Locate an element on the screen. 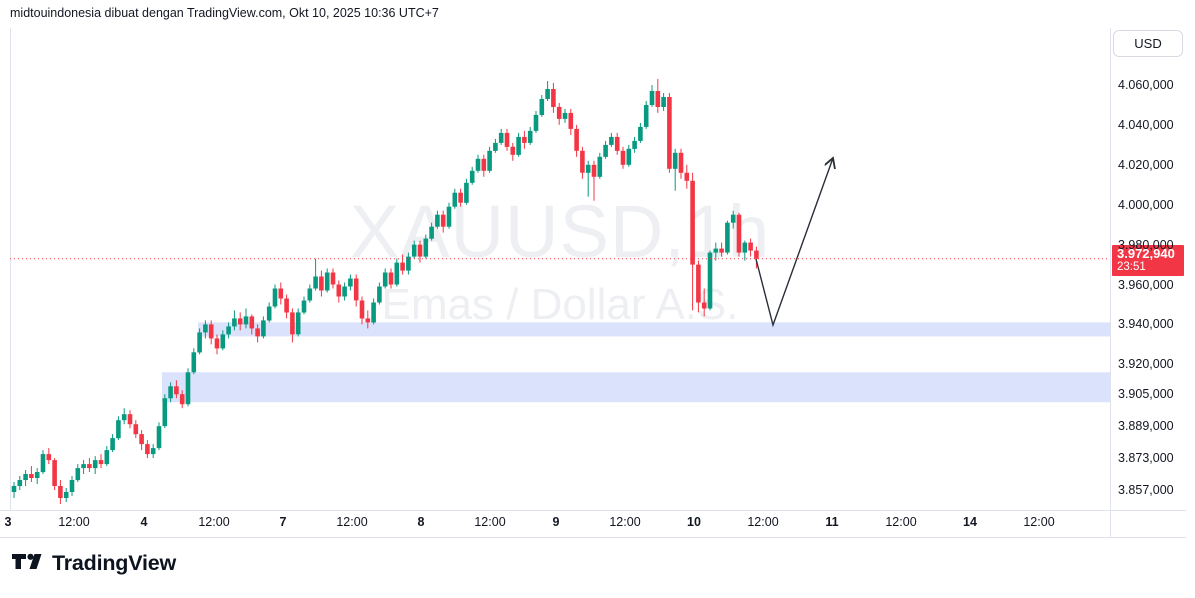 The height and width of the screenshot is (598, 1195). price-tick-label: 3.873,000 is located at coordinates (1146, 458).